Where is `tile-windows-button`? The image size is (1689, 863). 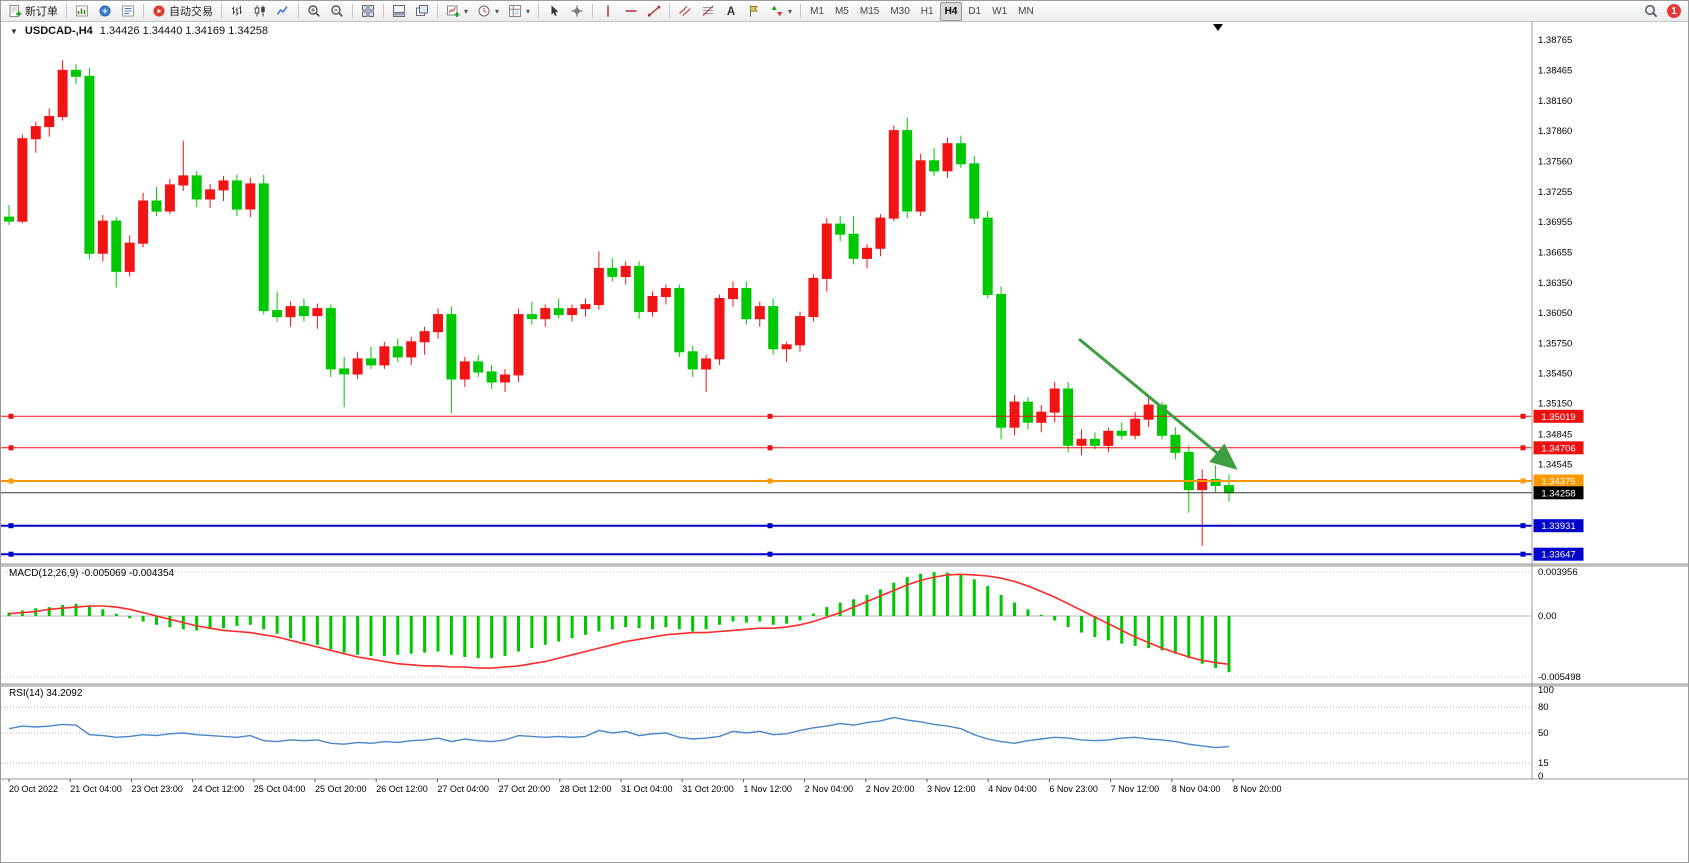
tile-windows-button is located at coordinates (368, 11).